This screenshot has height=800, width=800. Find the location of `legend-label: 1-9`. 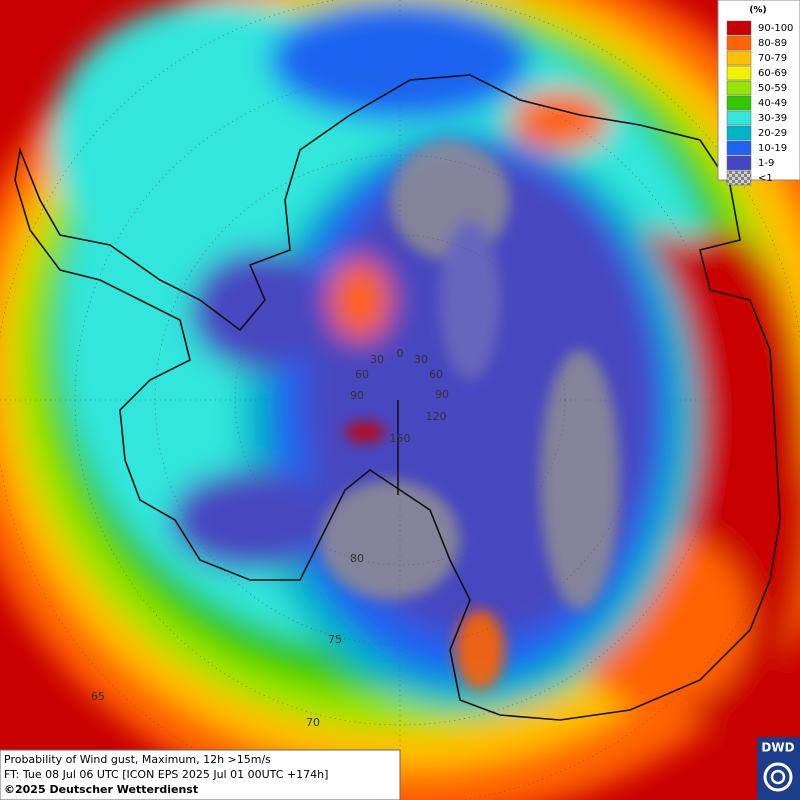

legend-label: 1-9 is located at coordinates (766, 163).